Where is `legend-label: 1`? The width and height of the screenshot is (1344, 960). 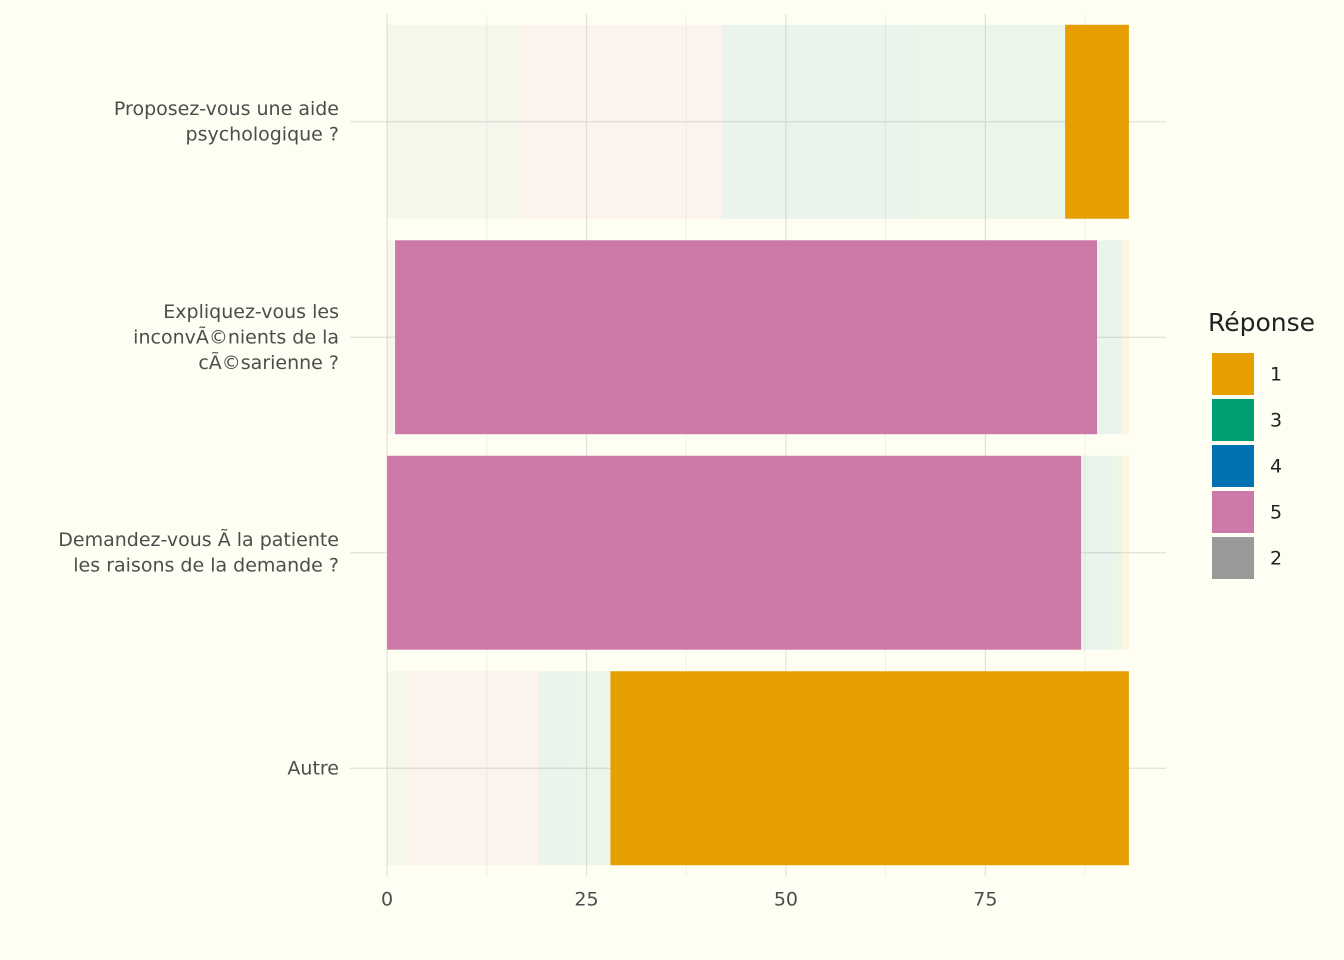
legend-label: 1 is located at coordinates (1276, 375).